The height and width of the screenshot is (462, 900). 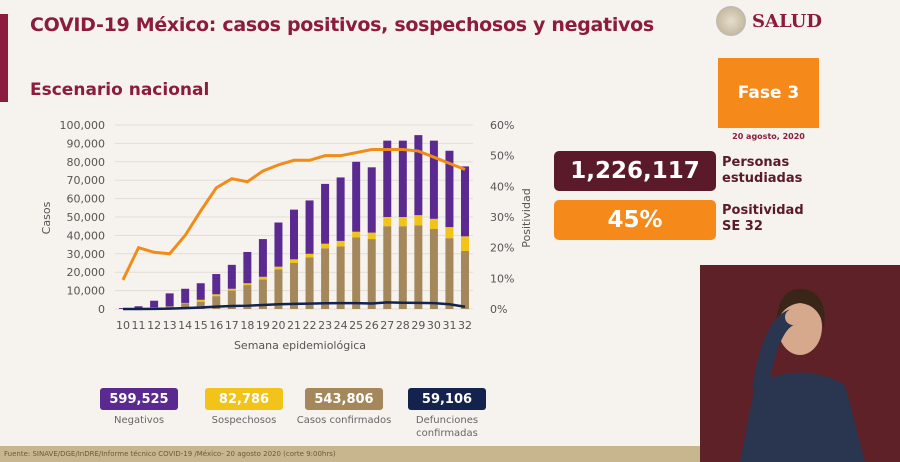 I want to click on legend-value: 599,525, so click(x=139, y=399).